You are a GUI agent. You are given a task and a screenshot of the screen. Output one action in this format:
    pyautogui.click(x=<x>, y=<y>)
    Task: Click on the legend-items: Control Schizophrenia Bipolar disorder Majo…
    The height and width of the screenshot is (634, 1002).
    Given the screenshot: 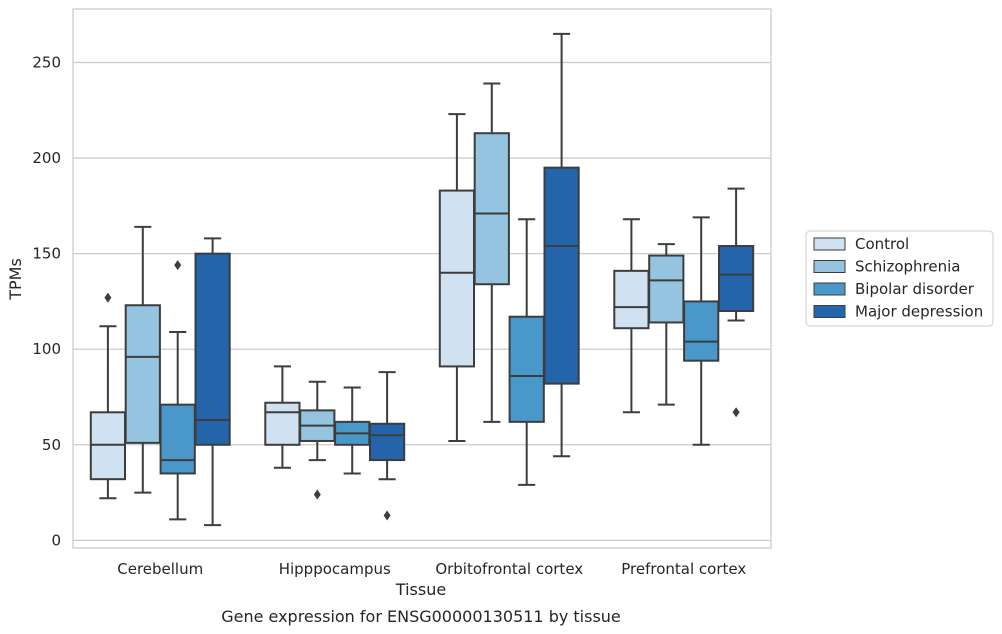 What is the action you would take?
    pyautogui.click(x=898, y=278)
    